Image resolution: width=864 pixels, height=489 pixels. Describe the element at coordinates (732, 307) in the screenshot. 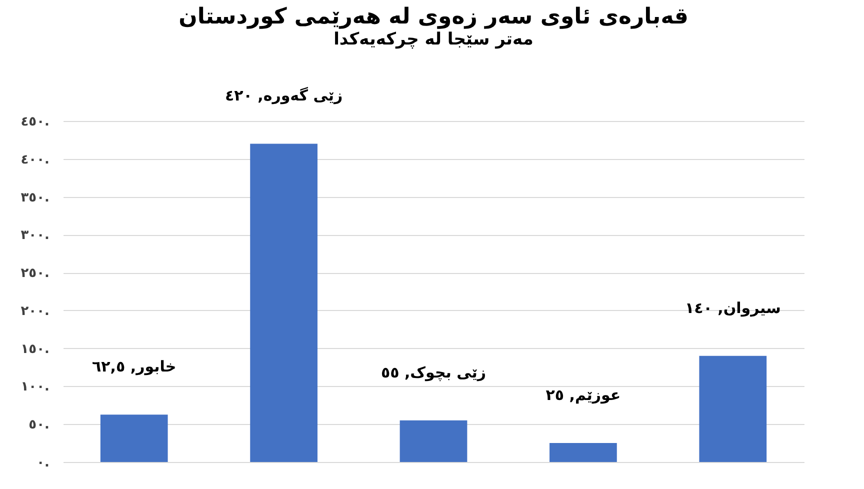

I see `data-label: سیروان, ١٤٠` at that location.